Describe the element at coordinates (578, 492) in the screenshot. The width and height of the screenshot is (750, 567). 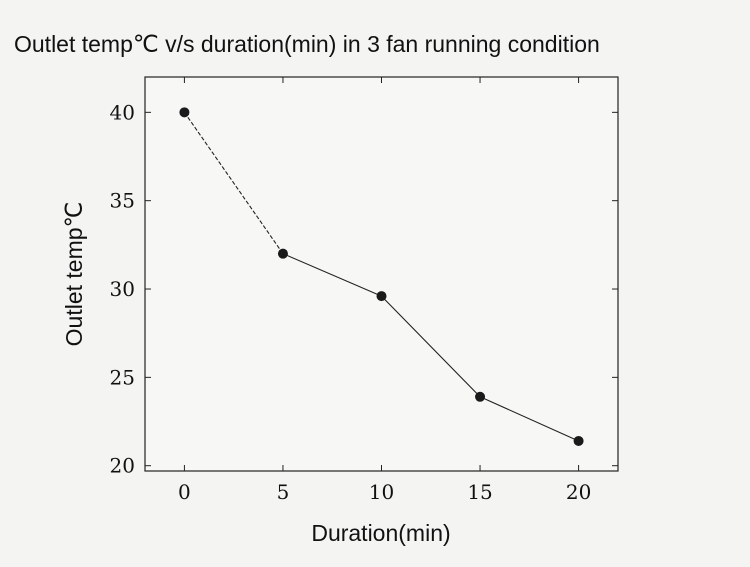
I see `x-tick-label: 20` at that location.